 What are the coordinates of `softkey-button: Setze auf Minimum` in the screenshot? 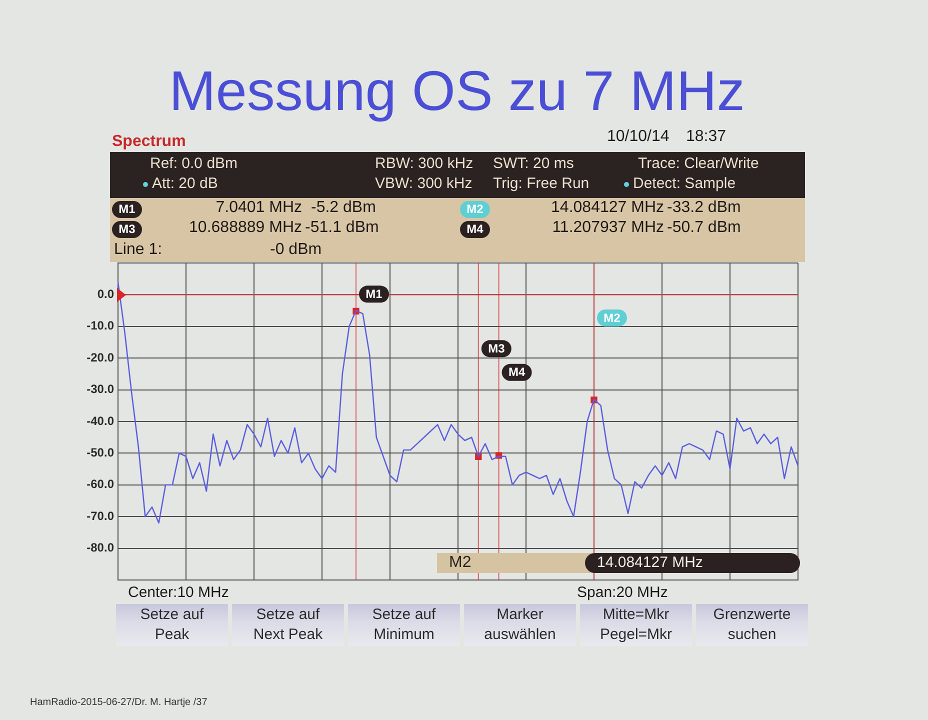 It's located at (404, 625).